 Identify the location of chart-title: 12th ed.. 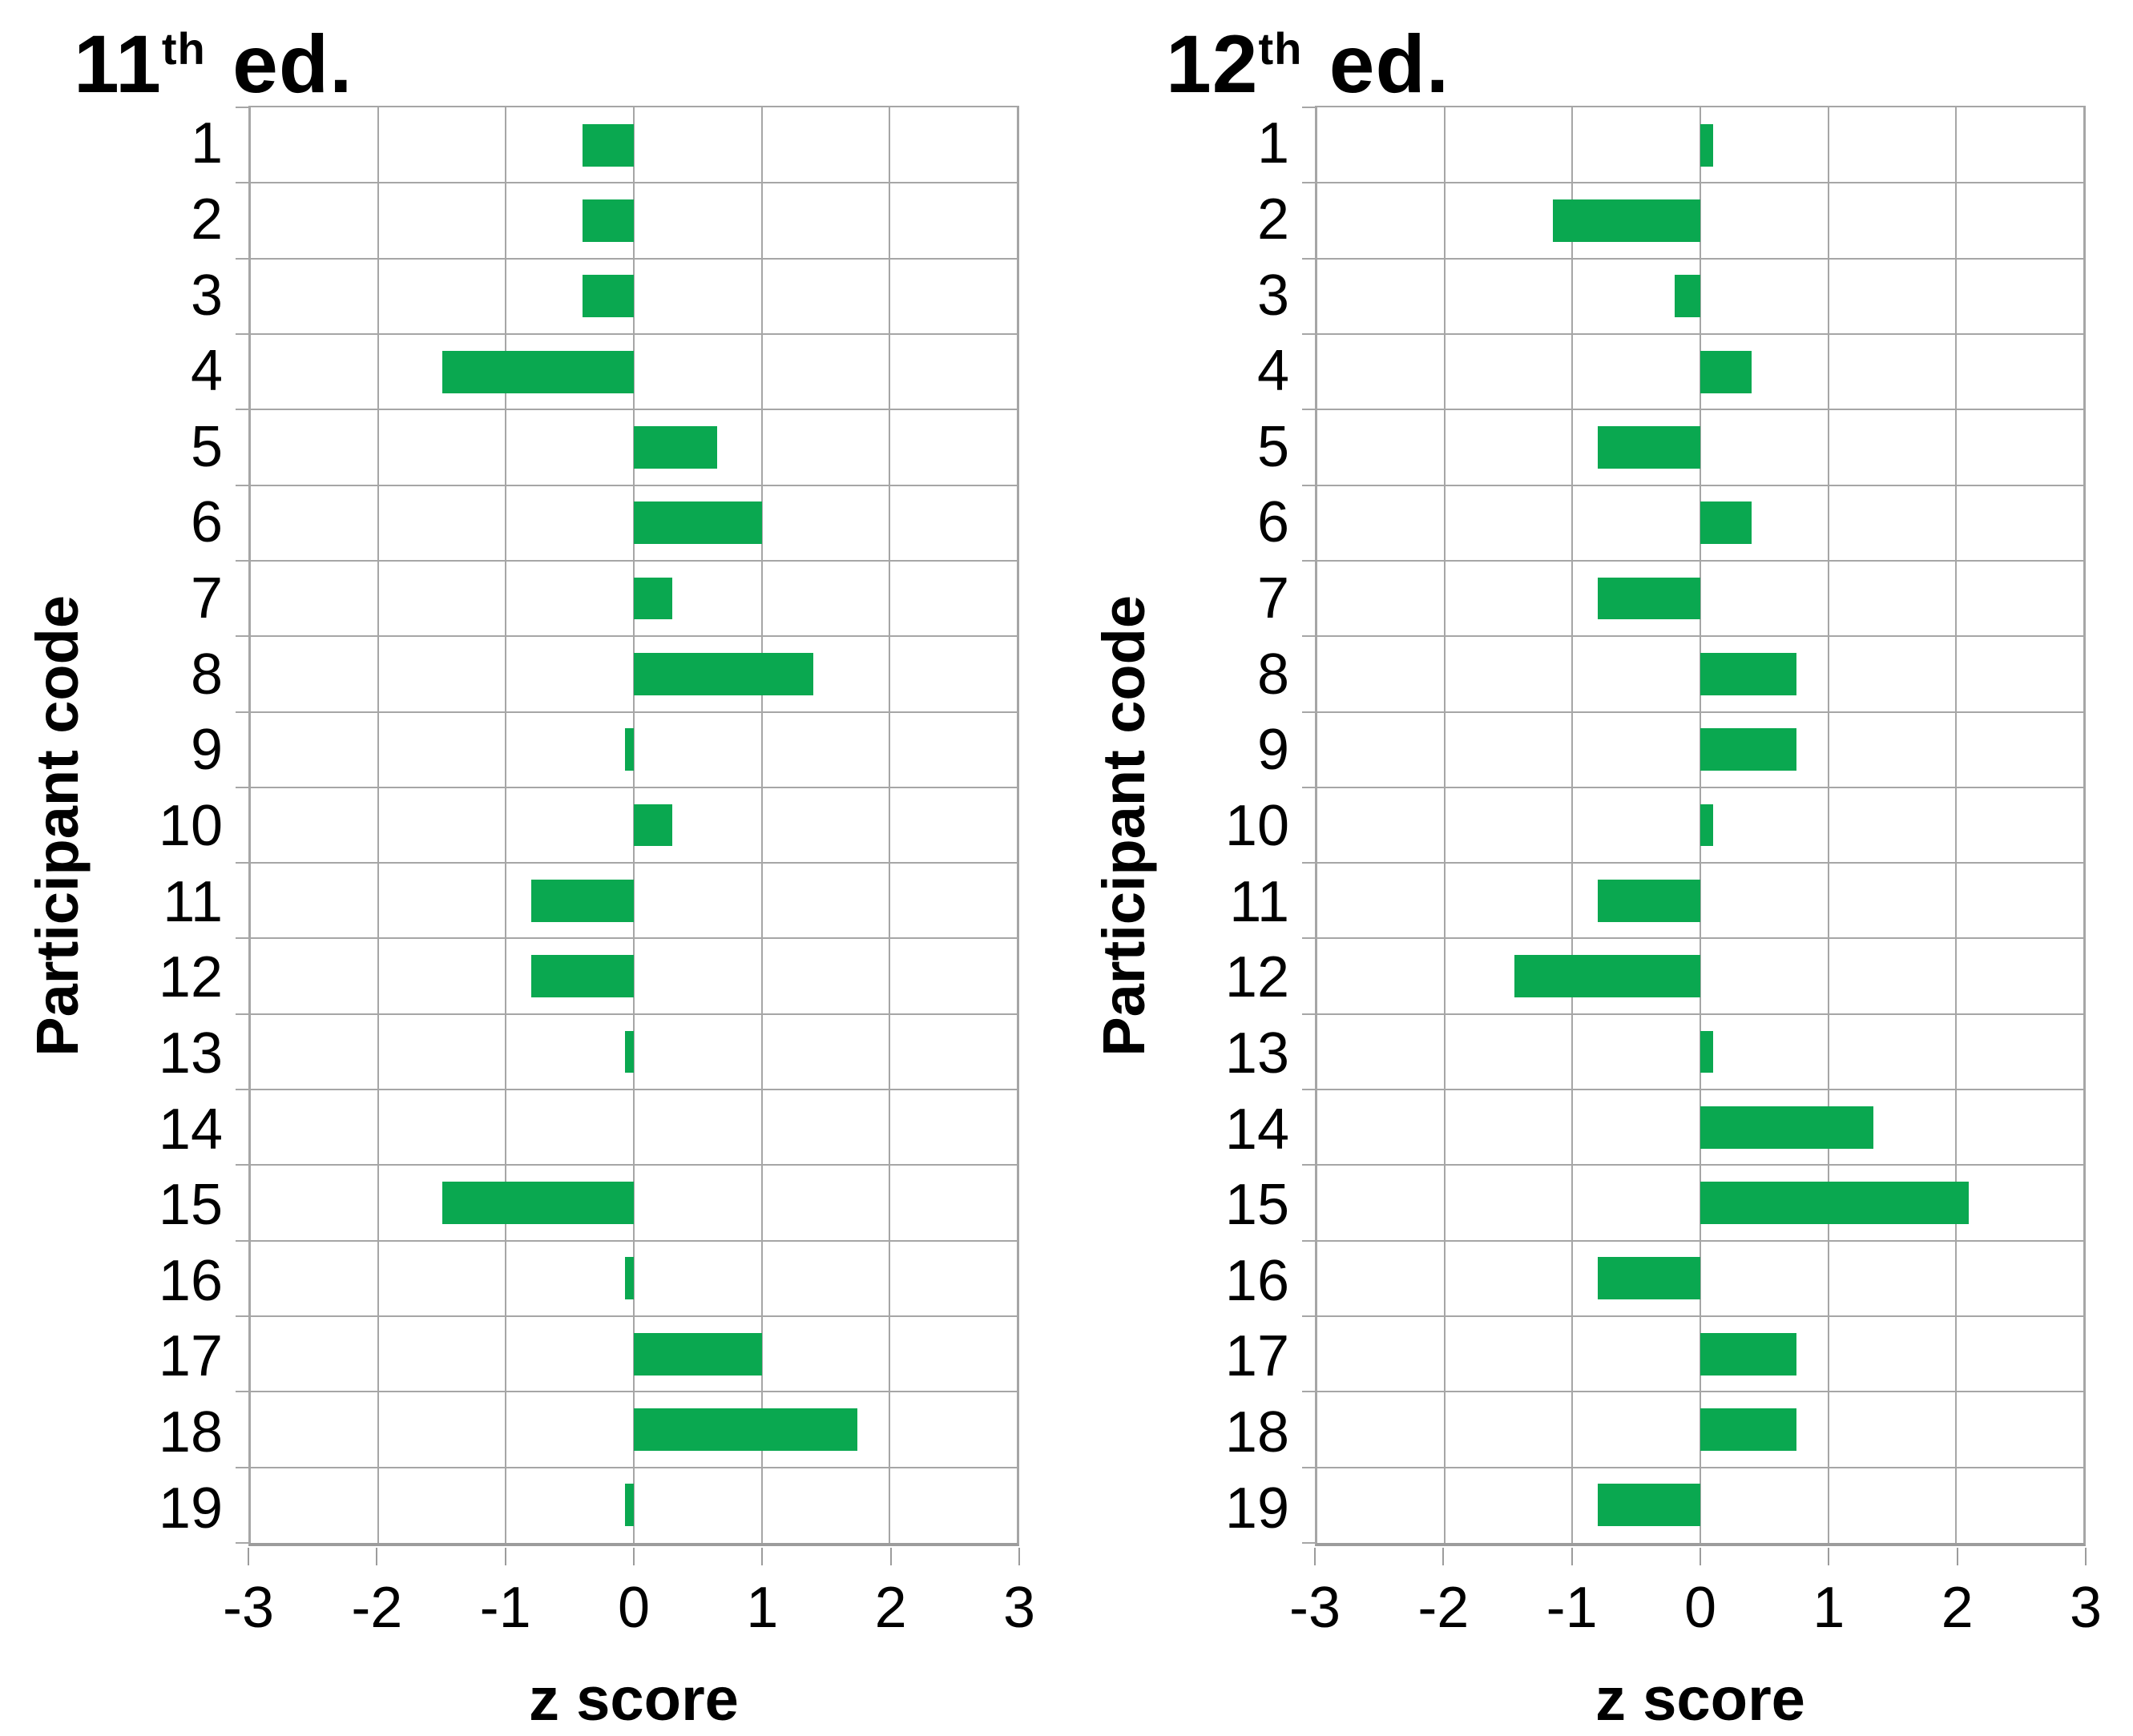
(1308, 64).